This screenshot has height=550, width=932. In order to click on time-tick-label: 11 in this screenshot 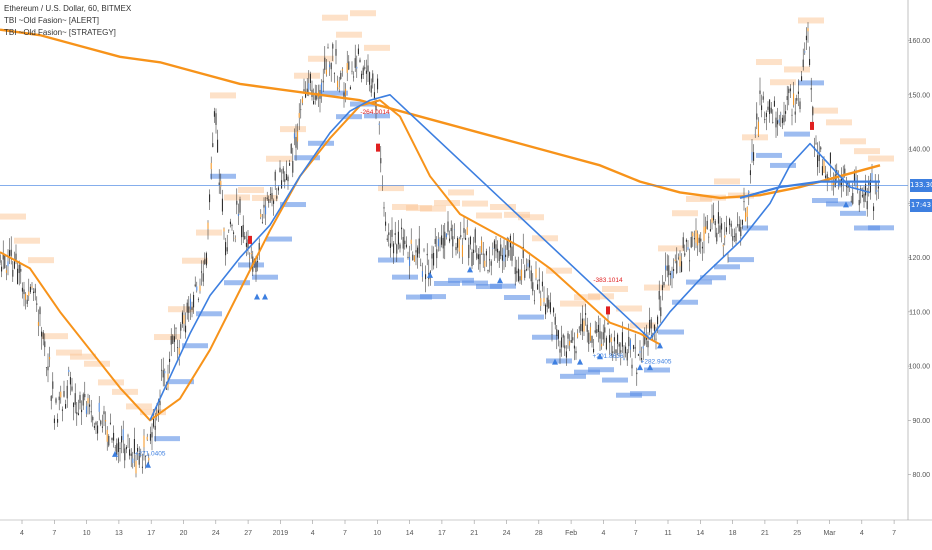, I will do `click(667, 533)`.